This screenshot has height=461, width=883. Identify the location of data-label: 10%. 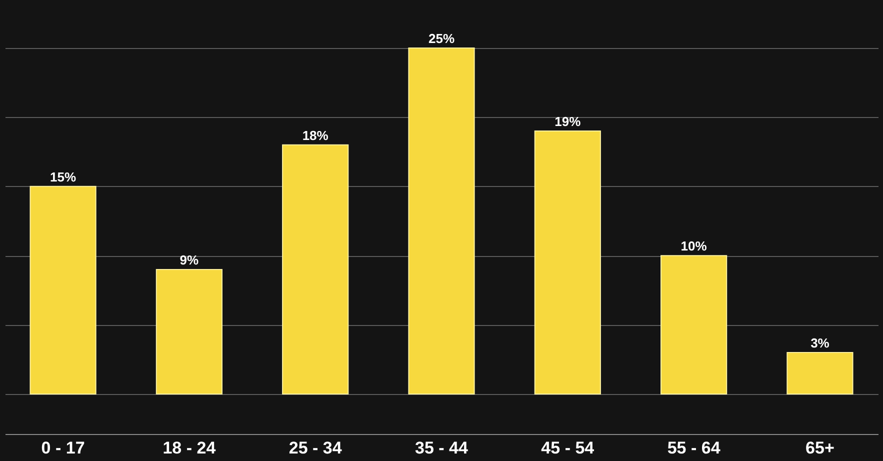
(694, 246).